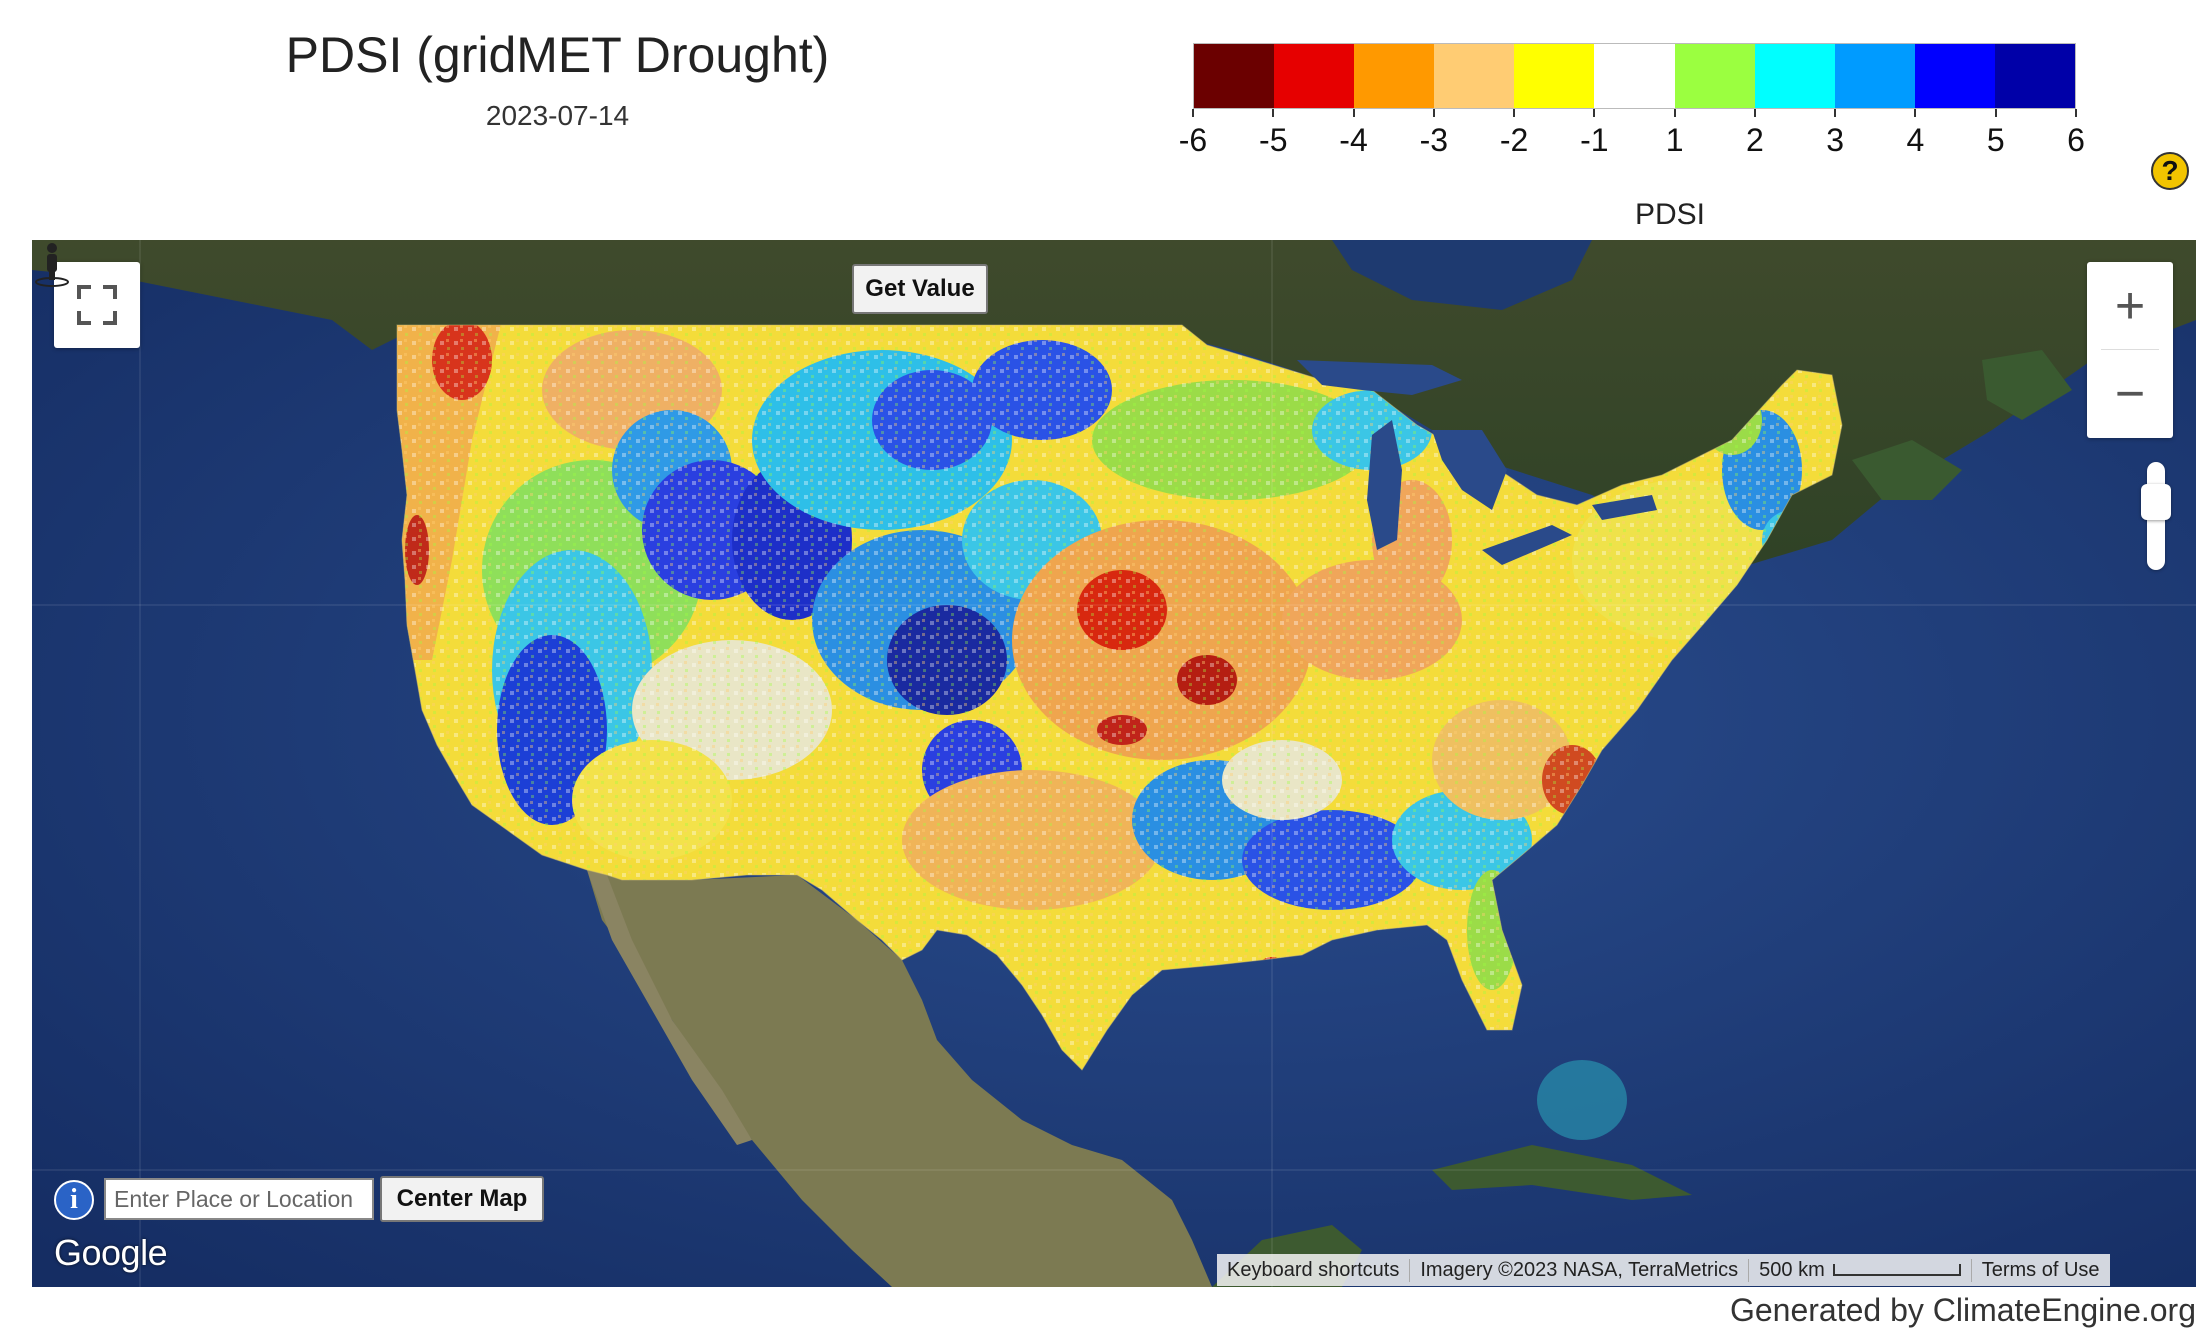  I want to click on pegman-icon, so click(52, 264).